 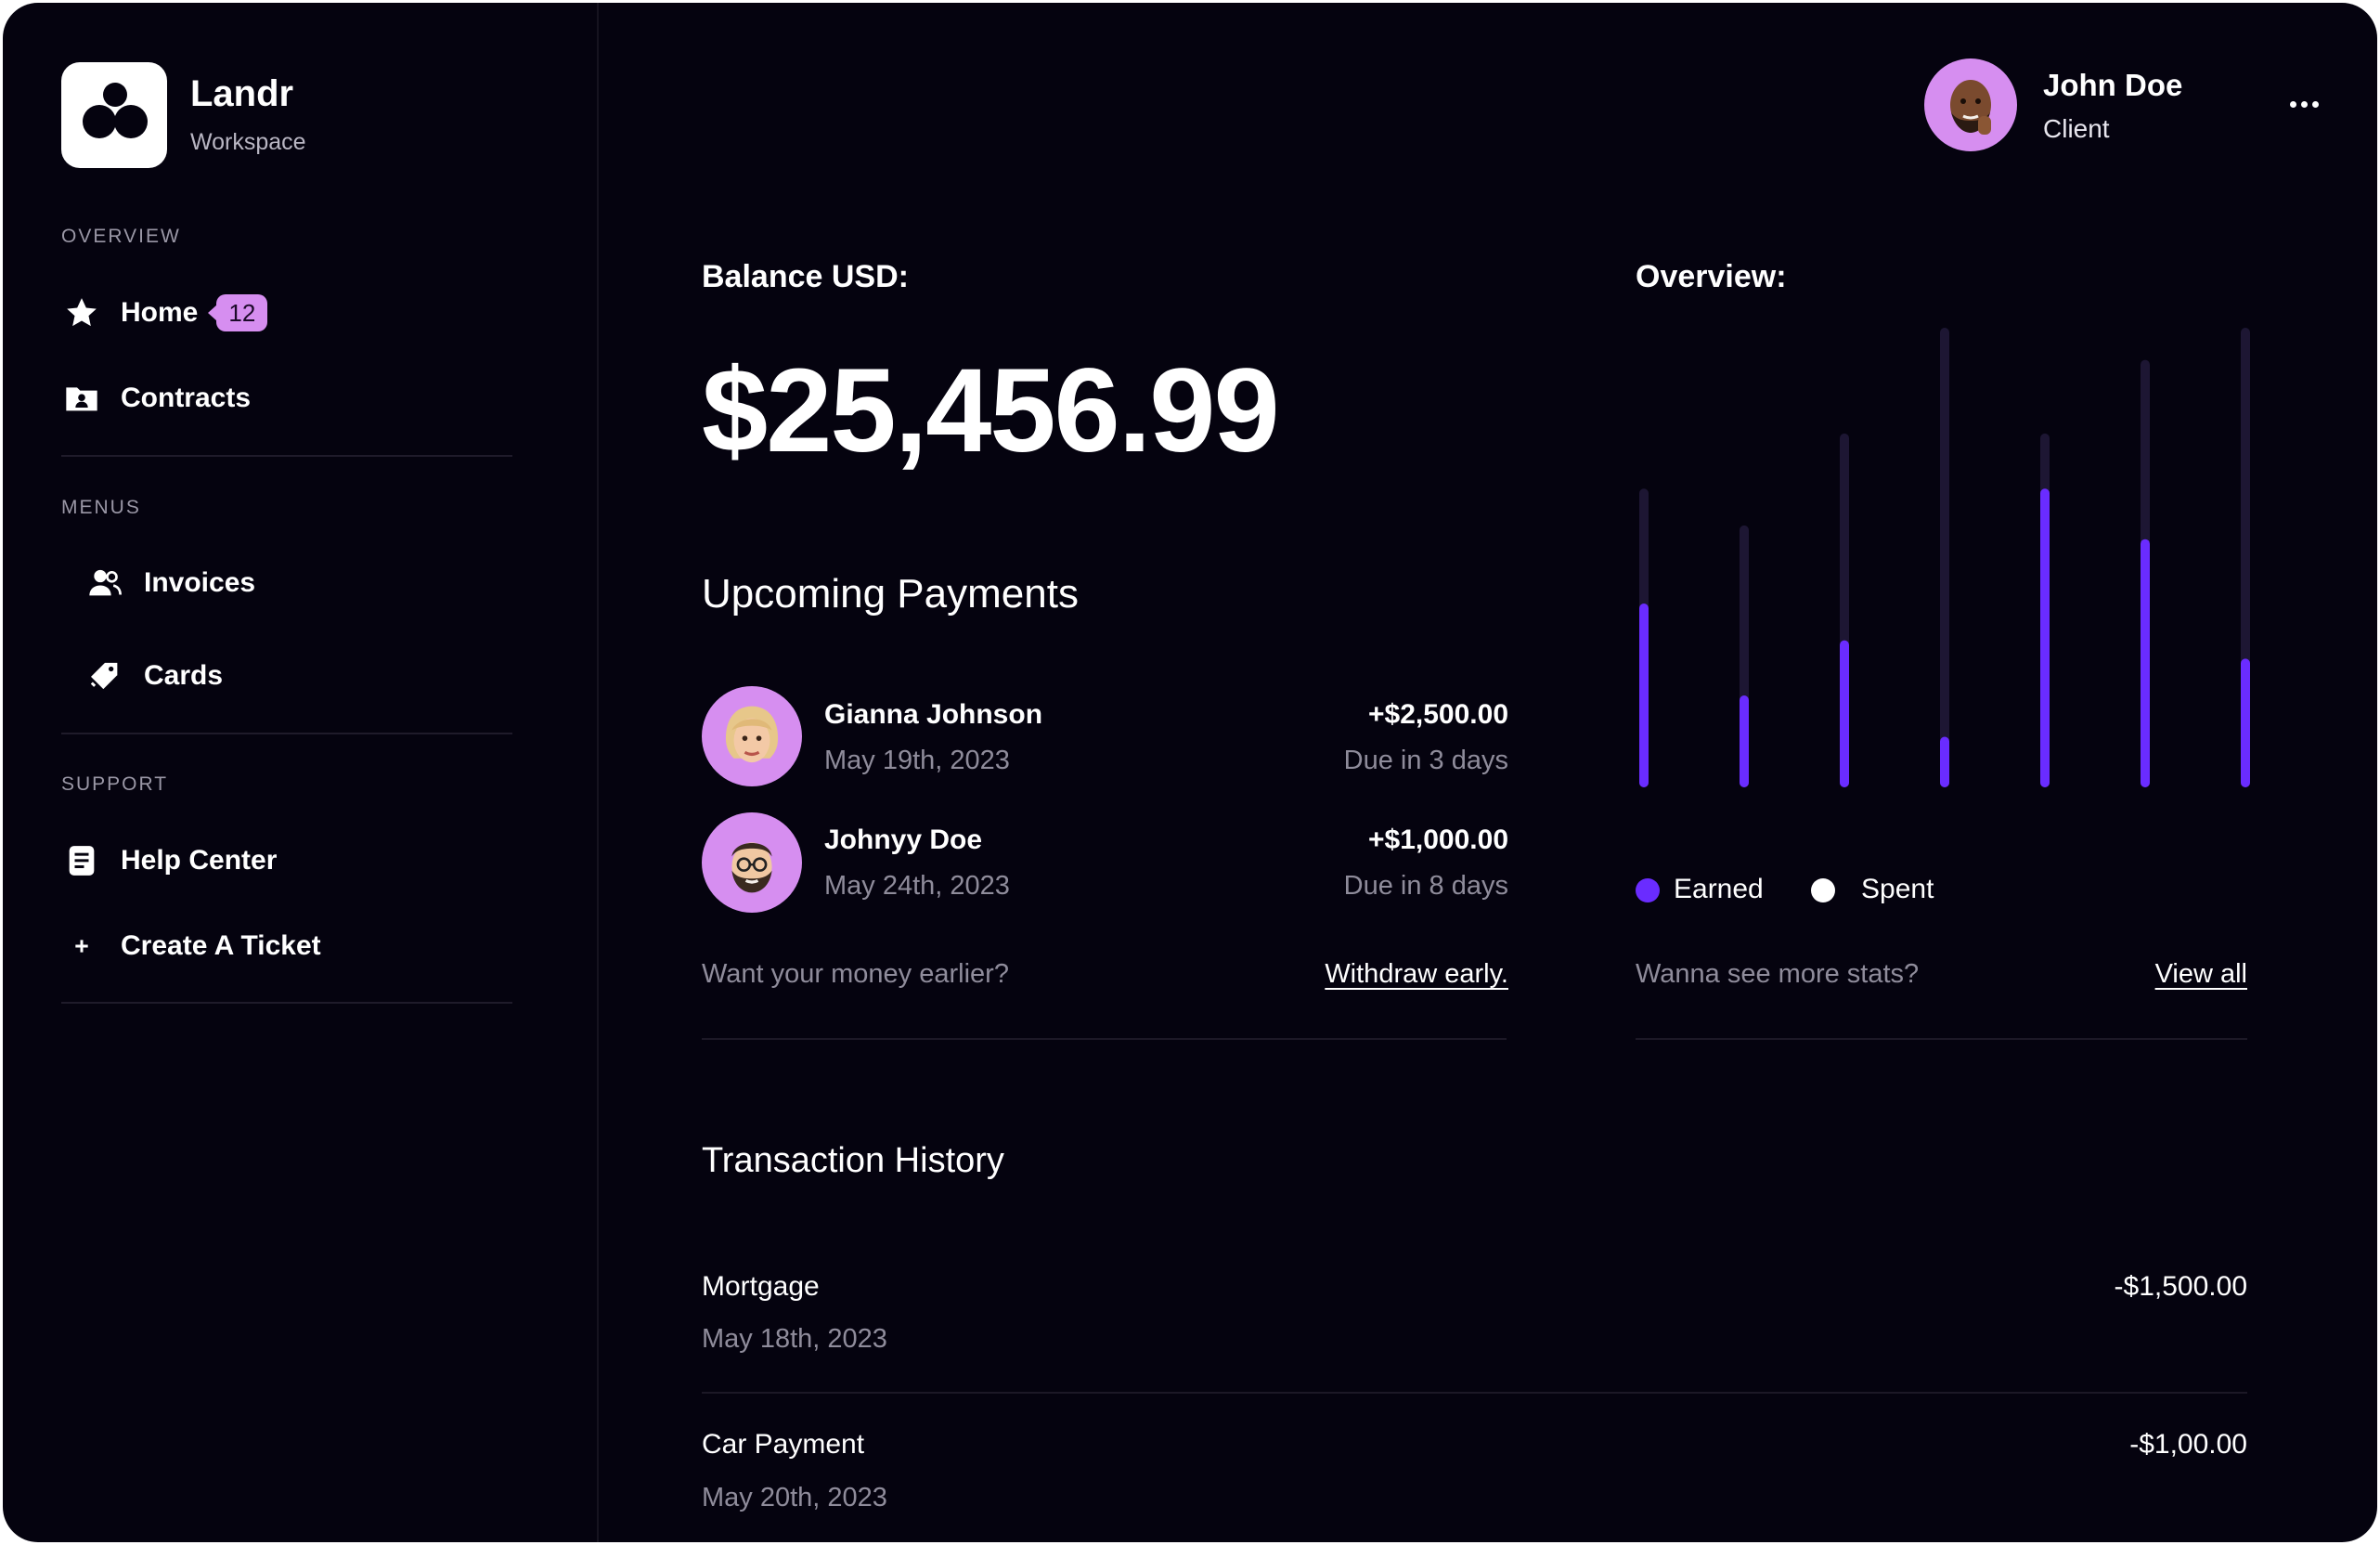 I want to click on balance-amount: $25,456.99, so click(x=991, y=411).